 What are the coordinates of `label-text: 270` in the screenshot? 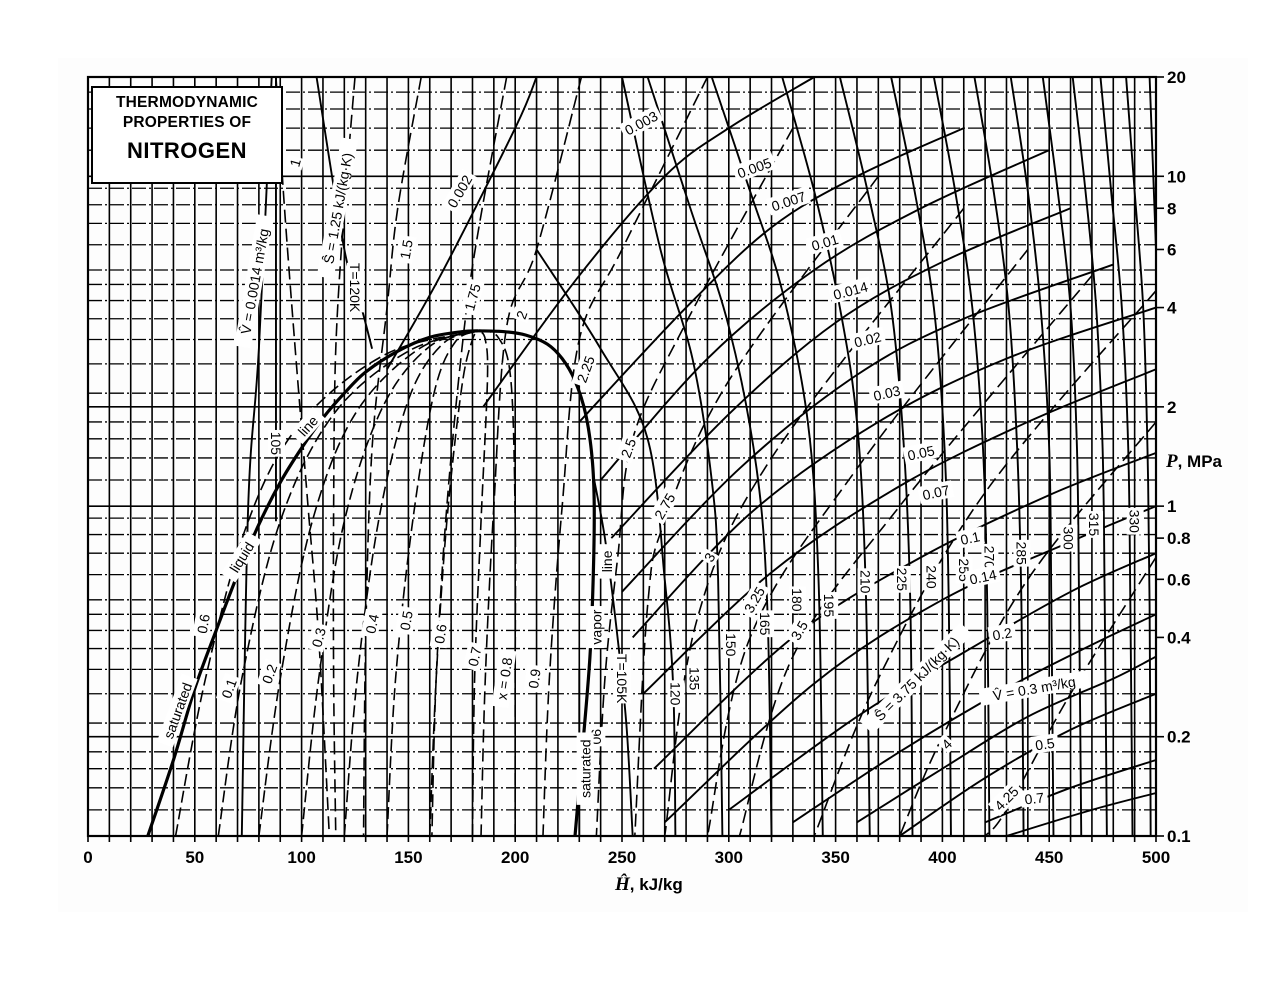 It's located at (989, 558).